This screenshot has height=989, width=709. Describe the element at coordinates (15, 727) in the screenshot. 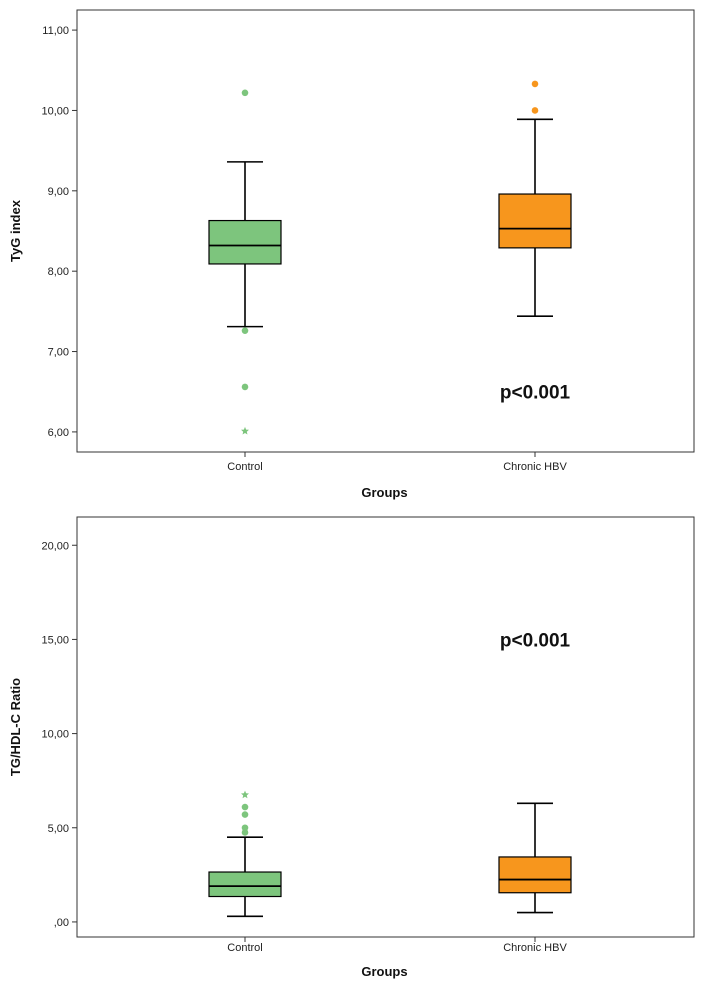

I see `y-axis-title: TG/HDL-C Ratio` at that location.